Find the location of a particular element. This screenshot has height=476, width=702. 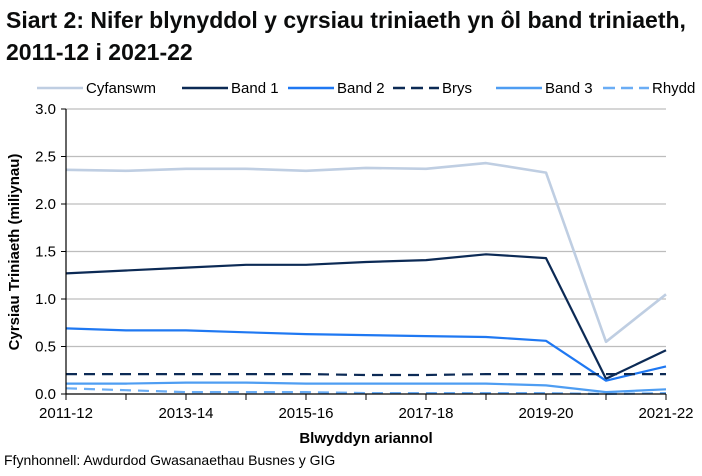

y-tick-label: 3.0 is located at coordinates (45, 109).